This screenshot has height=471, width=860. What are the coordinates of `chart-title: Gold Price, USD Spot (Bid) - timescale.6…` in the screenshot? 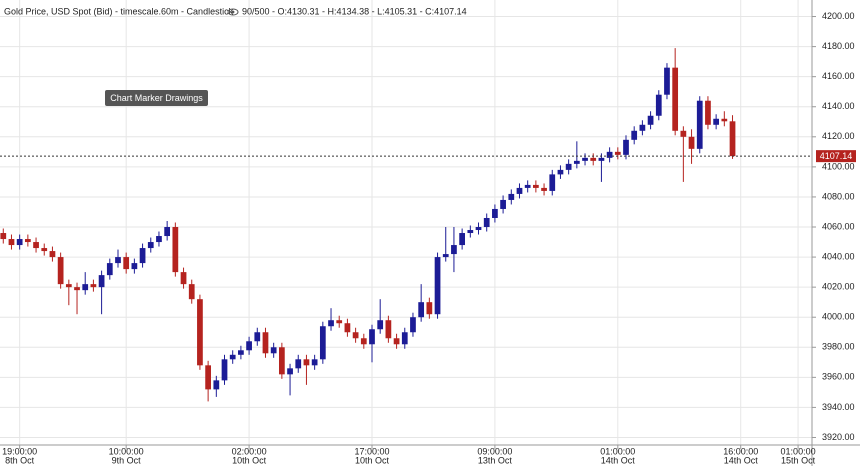 It's located at (119, 11).